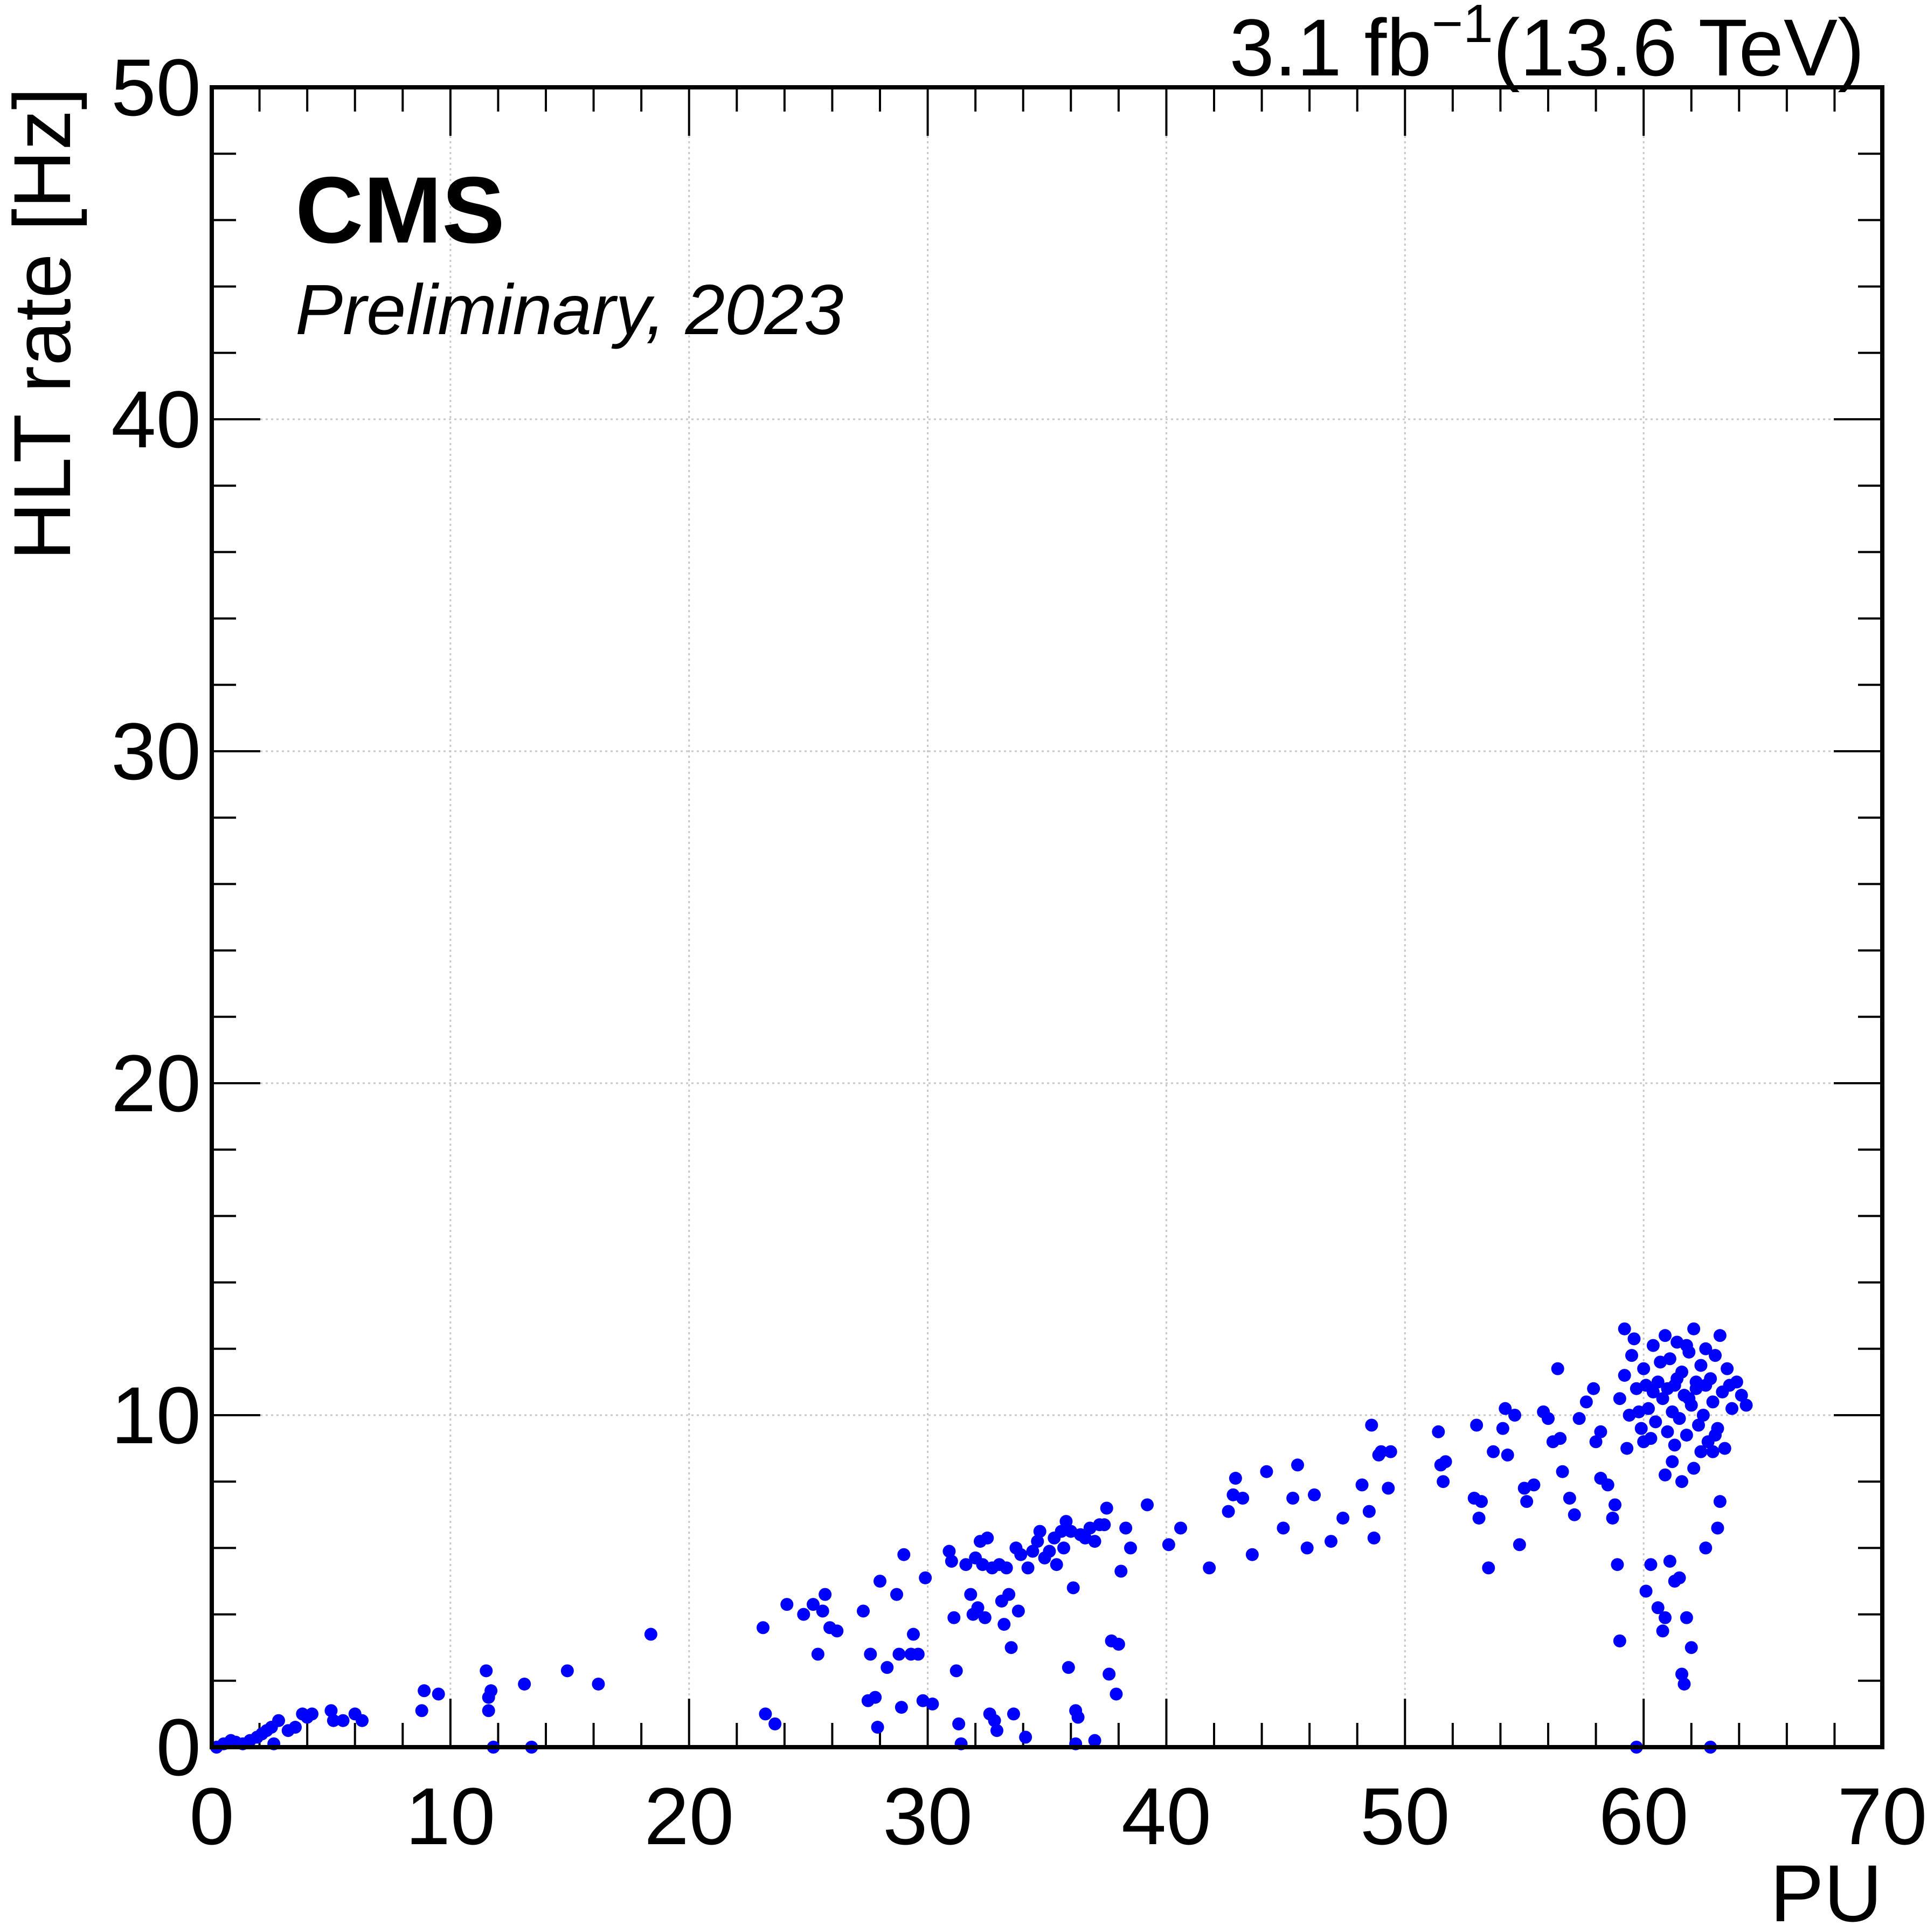  Describe the element at coordinates (43, 323) in the screenshot. I see `y-axis-title: HLT rate [Hz]` at that location.